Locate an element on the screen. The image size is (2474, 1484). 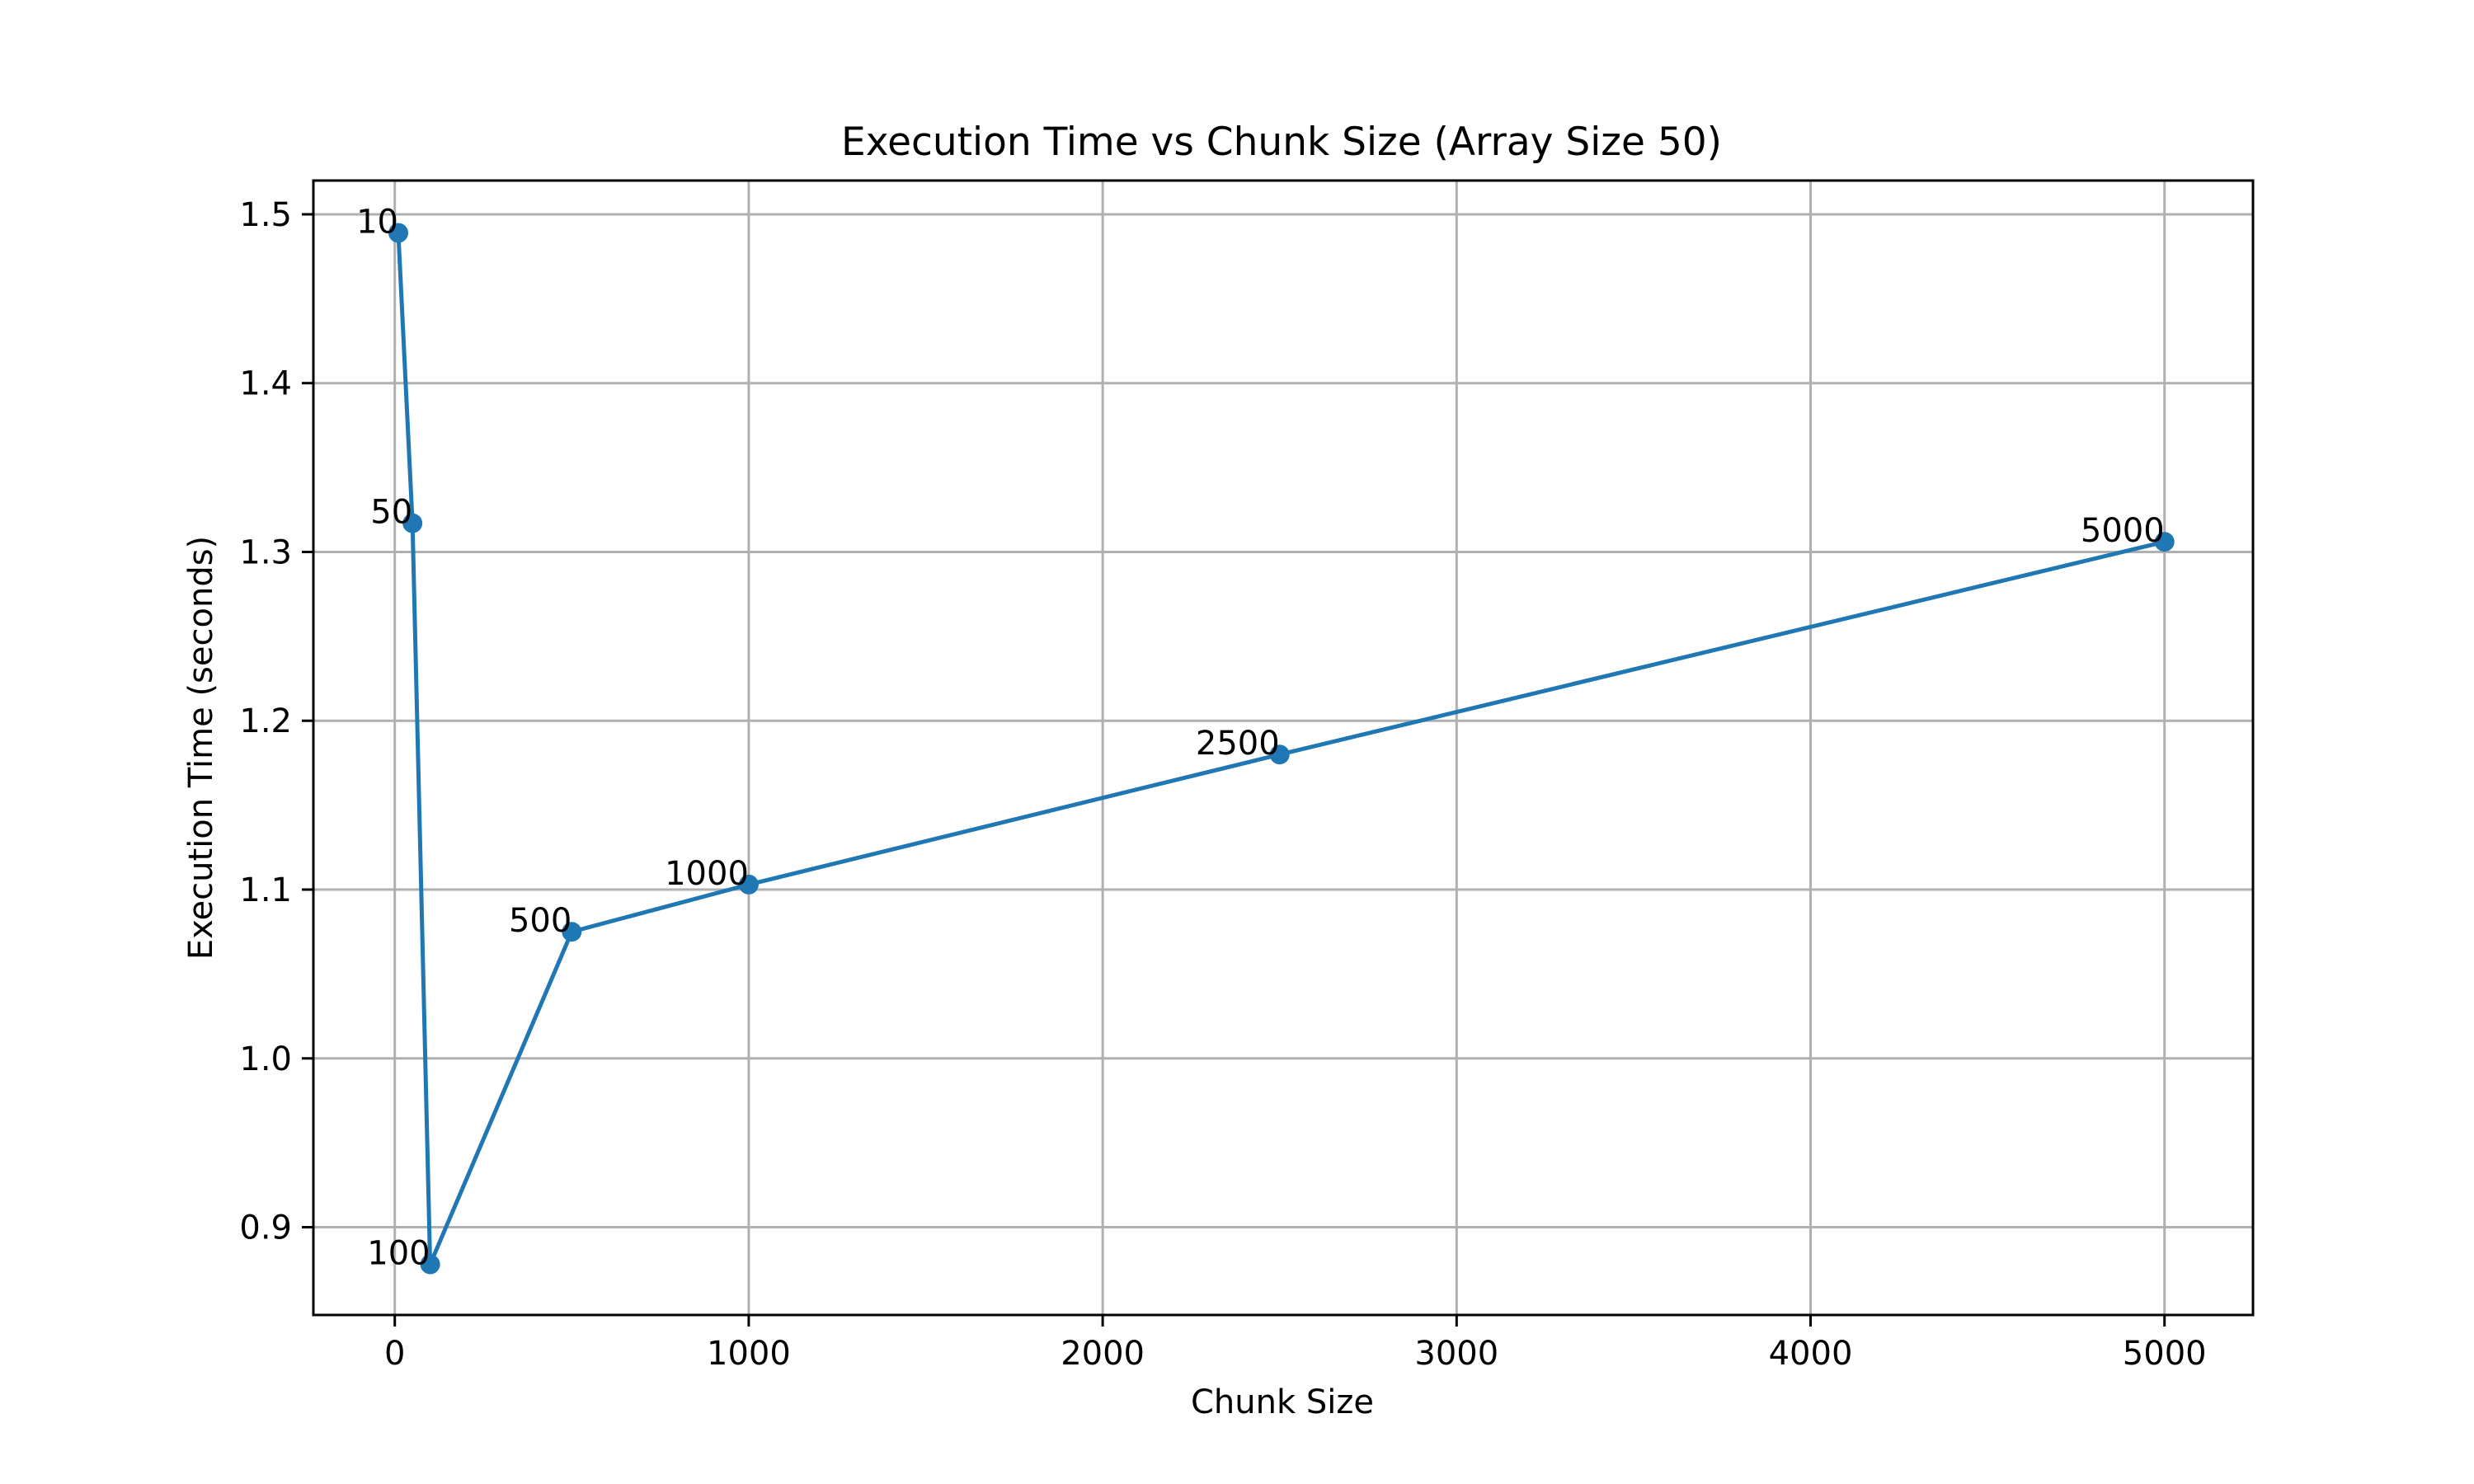
x-tick-label: 4000 is located at coordinates (1811, 1354).